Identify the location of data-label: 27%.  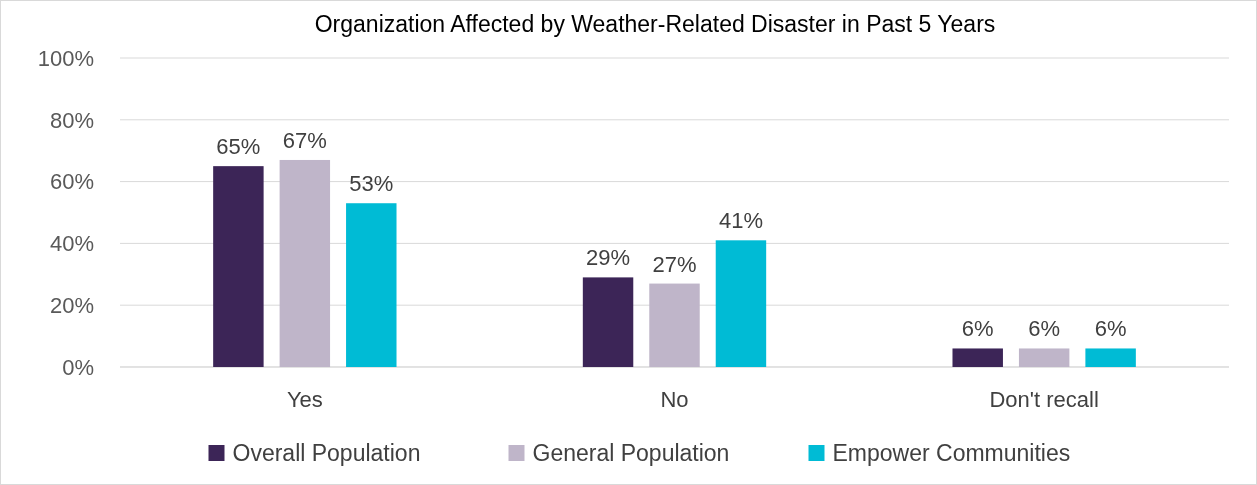
(674, 264).